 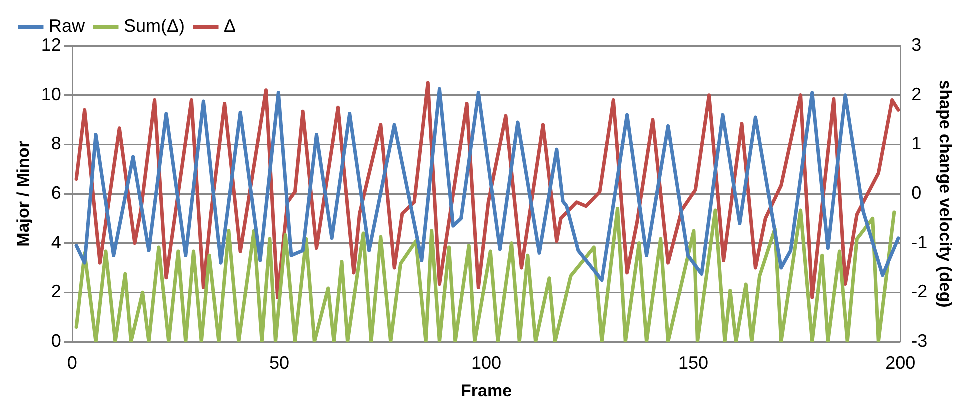 What do you see at coordinates (917, 44) in the screenshot?
I see `y2-tick-label: 3` at bounding box center [917, 44].